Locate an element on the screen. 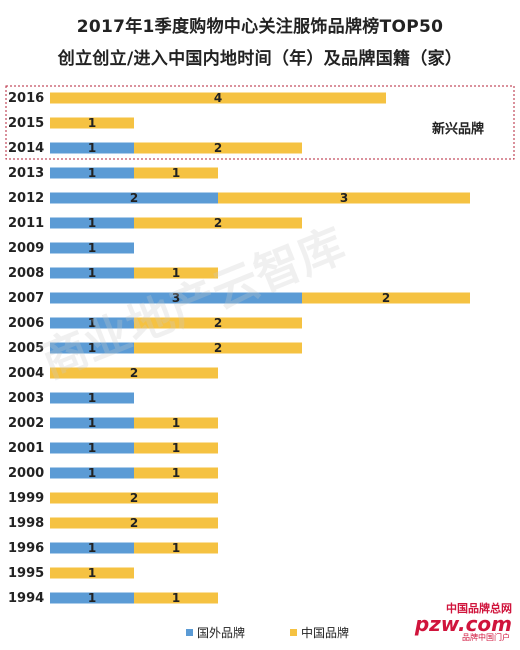  brand-logo-main: pzw.com is located at coordinates (463, 624).